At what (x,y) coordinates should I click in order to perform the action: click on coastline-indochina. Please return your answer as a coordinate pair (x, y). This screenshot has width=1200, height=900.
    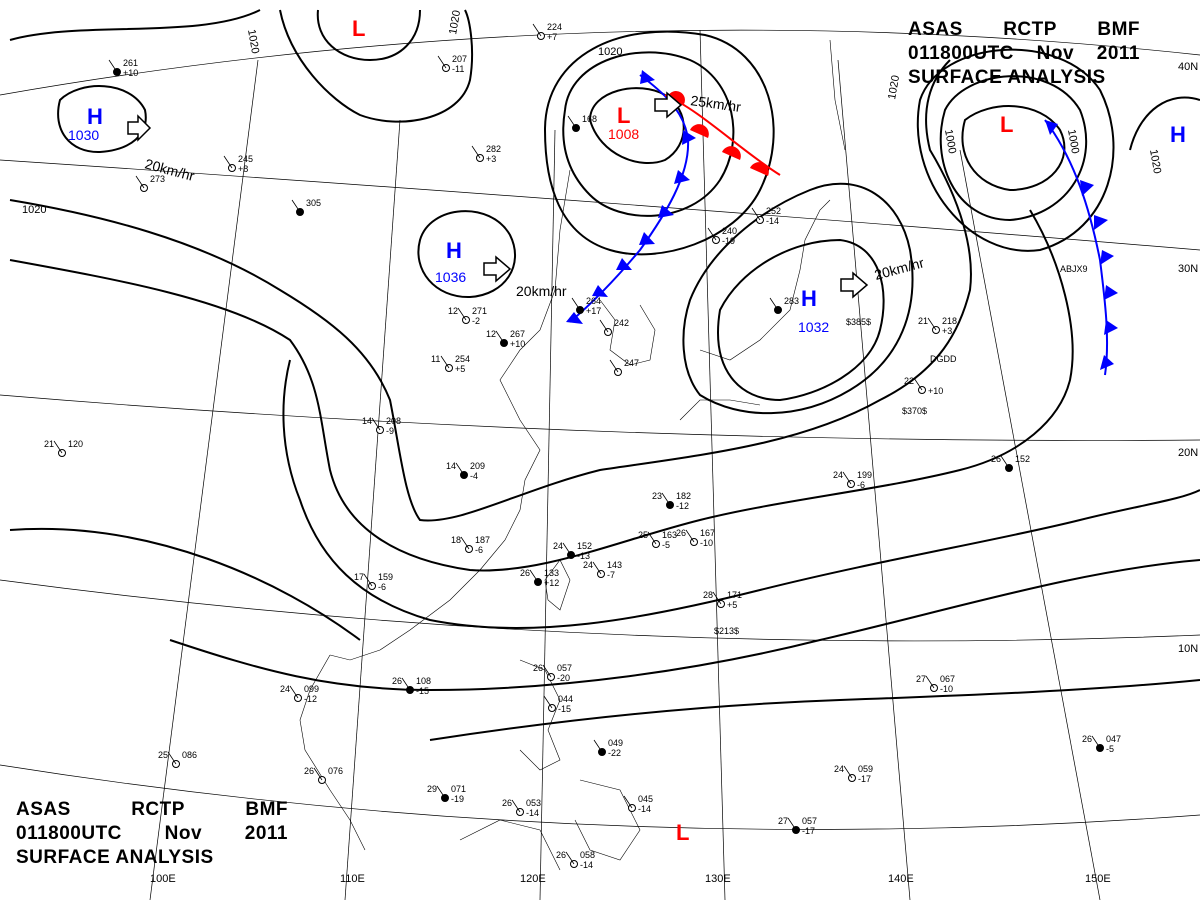
    Looking at the image, I should click on (332, 752).